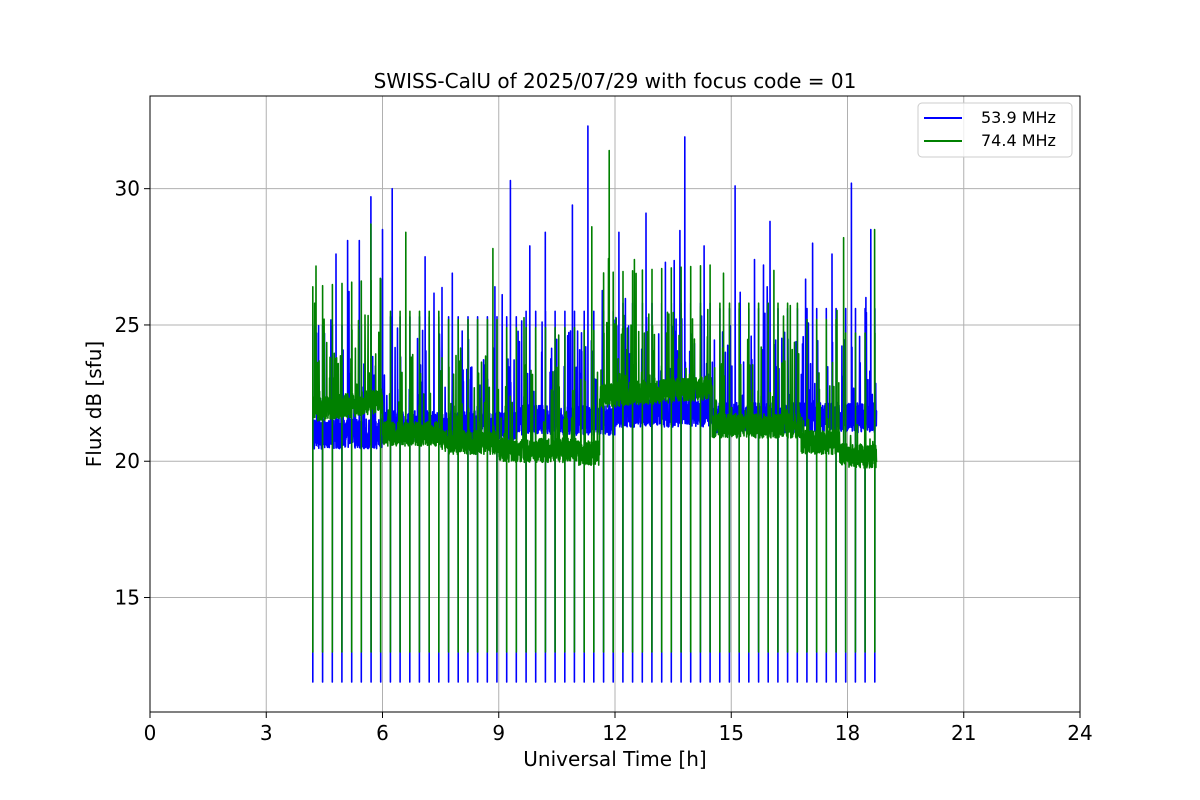 Image resolution: width=1200 pixels, height=800 pixels. I want to click on x-tick-label: 24, so click(1079, 733).